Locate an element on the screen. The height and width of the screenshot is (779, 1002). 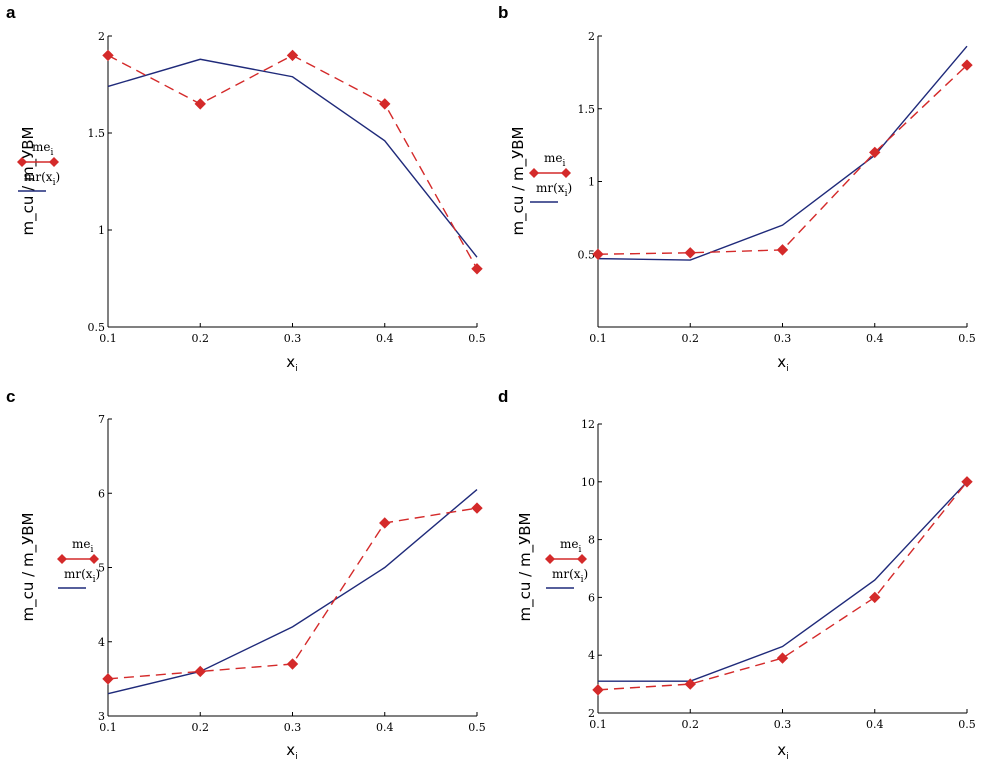
y-tick-label: 12 is located at coordinates (588, 424).